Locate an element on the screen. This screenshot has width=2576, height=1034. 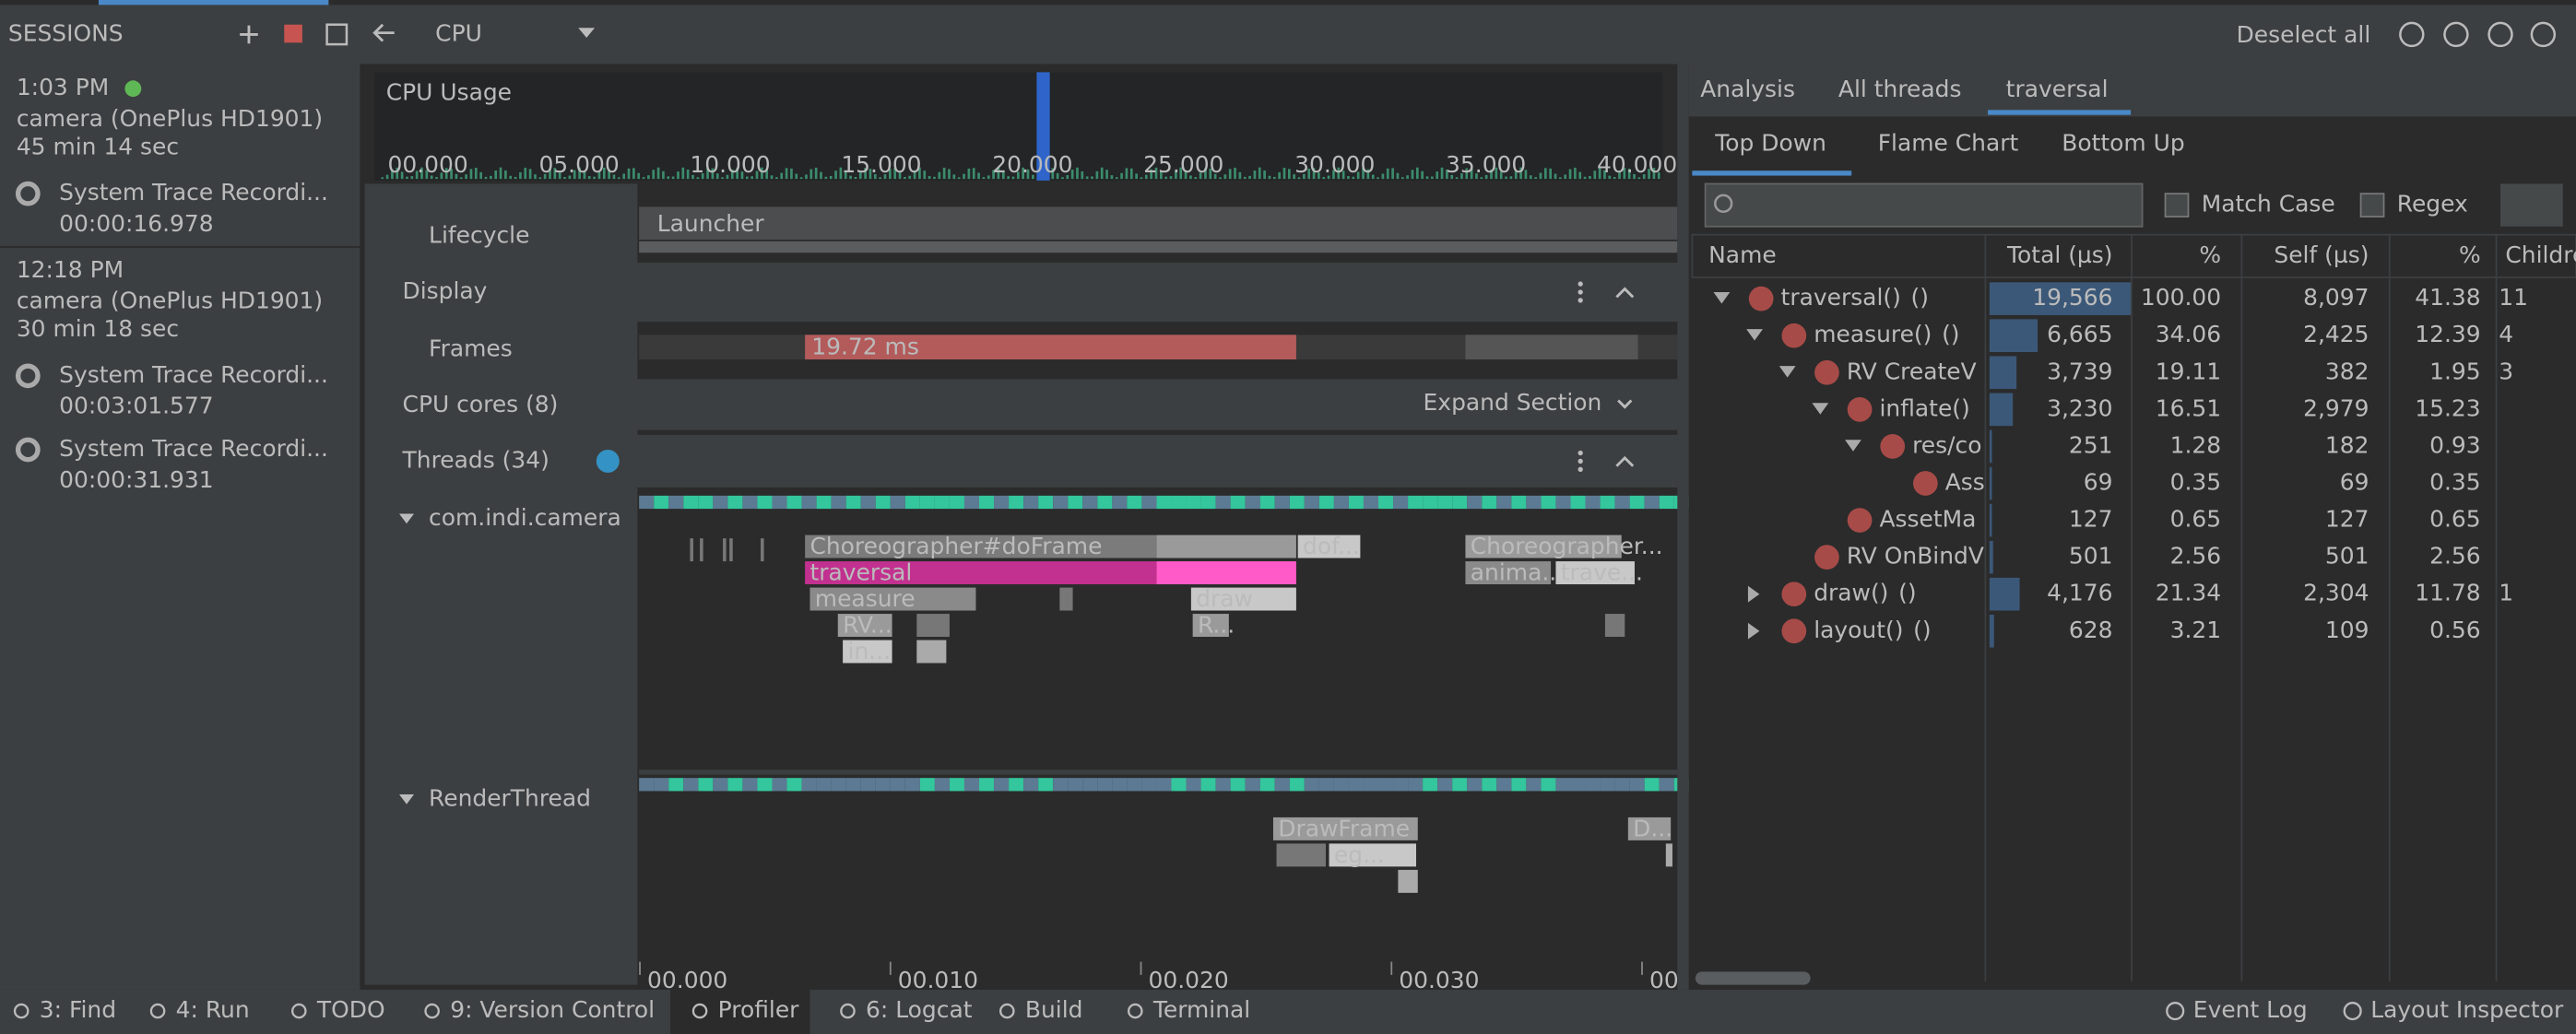
lifecycle-bar-lower is located at coordinates (1158, 247).